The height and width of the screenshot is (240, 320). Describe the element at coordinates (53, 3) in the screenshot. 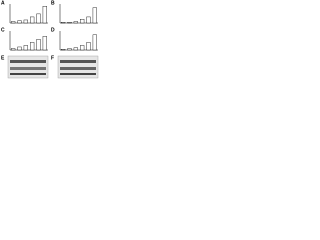

I see `panel-label: B` at that location.